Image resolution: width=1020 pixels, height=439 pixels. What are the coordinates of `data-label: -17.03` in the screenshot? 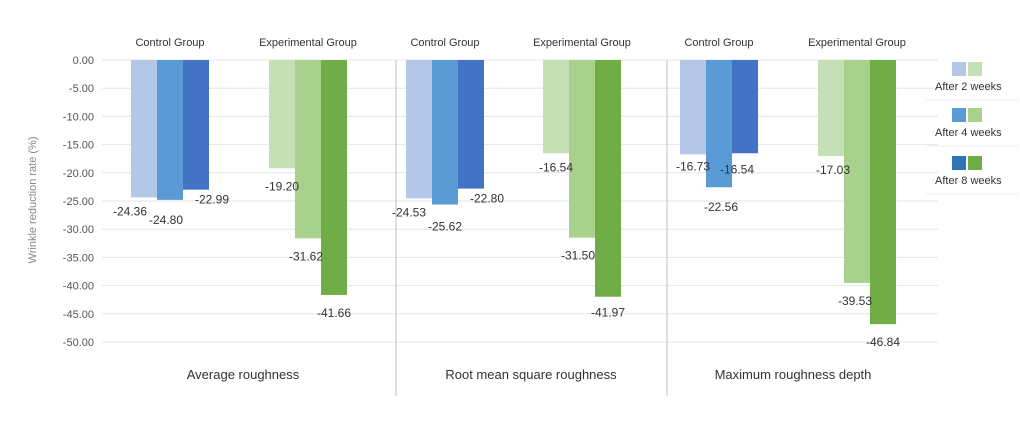 It's located at (833, 170).